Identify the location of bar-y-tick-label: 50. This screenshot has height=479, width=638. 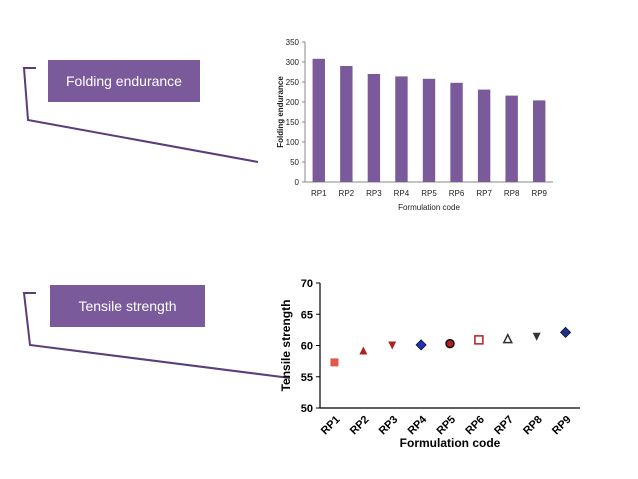
(294, 162).